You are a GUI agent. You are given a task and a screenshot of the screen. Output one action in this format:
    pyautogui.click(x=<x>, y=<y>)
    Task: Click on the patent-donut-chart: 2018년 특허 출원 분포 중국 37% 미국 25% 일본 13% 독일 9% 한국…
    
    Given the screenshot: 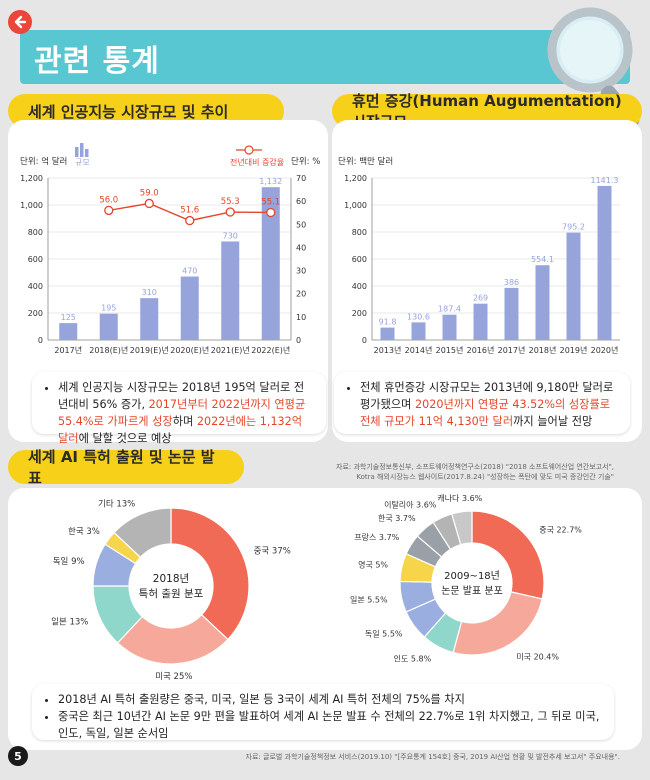 What is the action you would take?
    pyautogui.click(x=171, y=589)
    